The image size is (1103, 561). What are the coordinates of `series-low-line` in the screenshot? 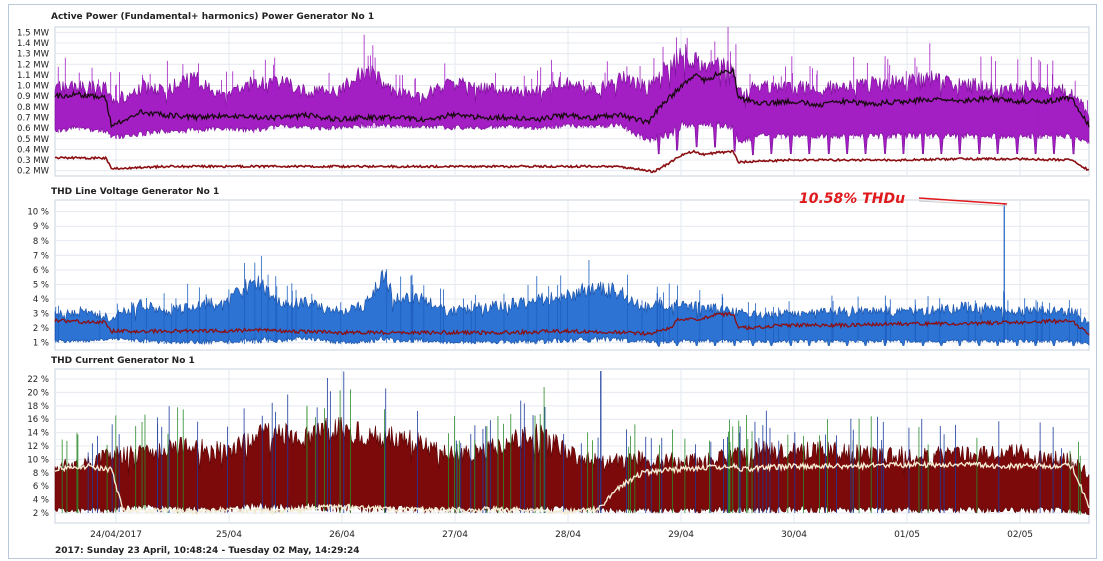 It's located at (572, 161).